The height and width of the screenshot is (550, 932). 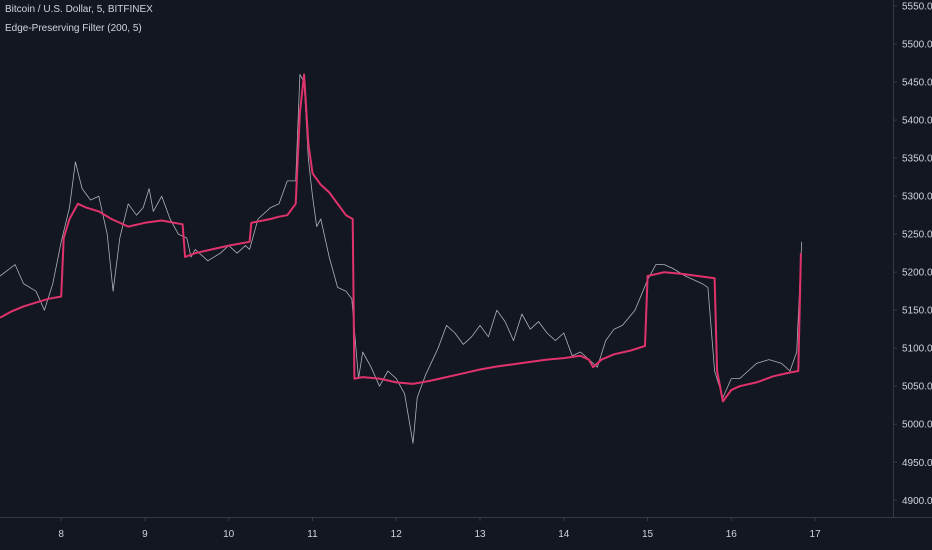 I want to click on y-tick-label: 4900.0, so click(x=917, y=501).